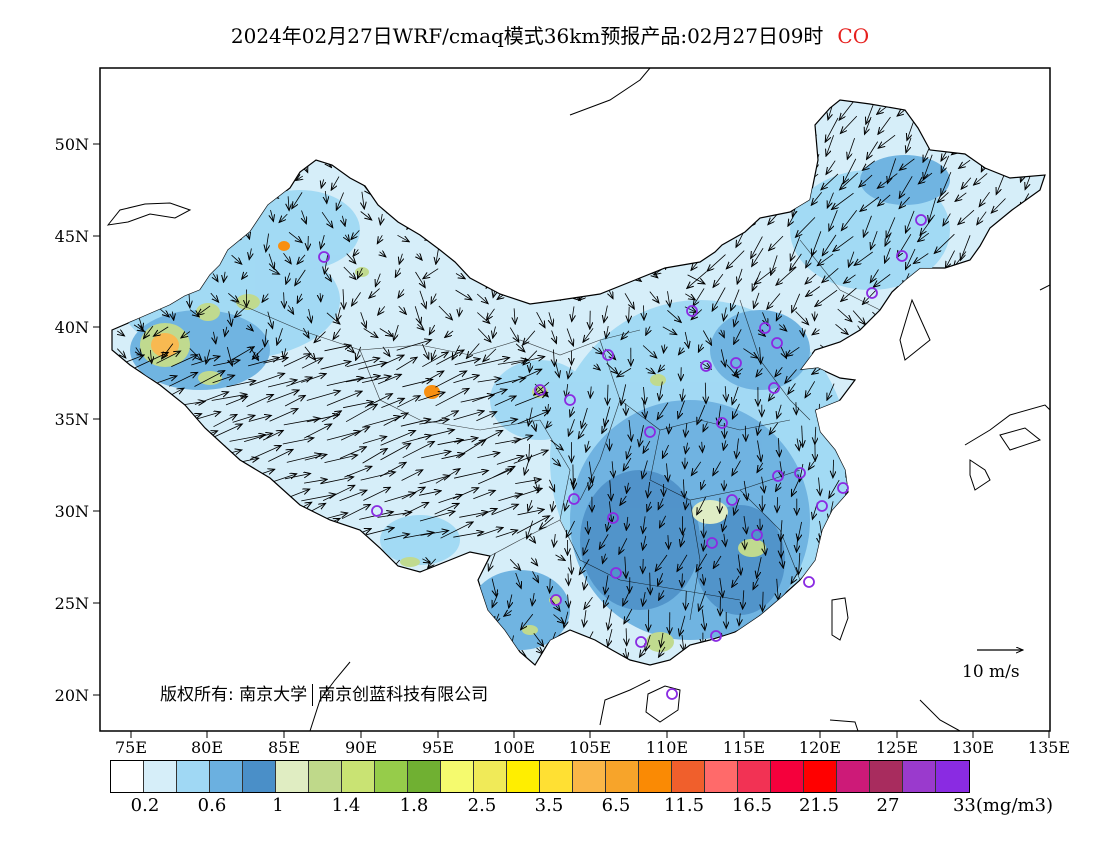 The image size is (1100, 850). I want to click on title-text: 2024年02月27日WRF/cmaq模式36km预报产品:02月27日09时, so click(527, 36).